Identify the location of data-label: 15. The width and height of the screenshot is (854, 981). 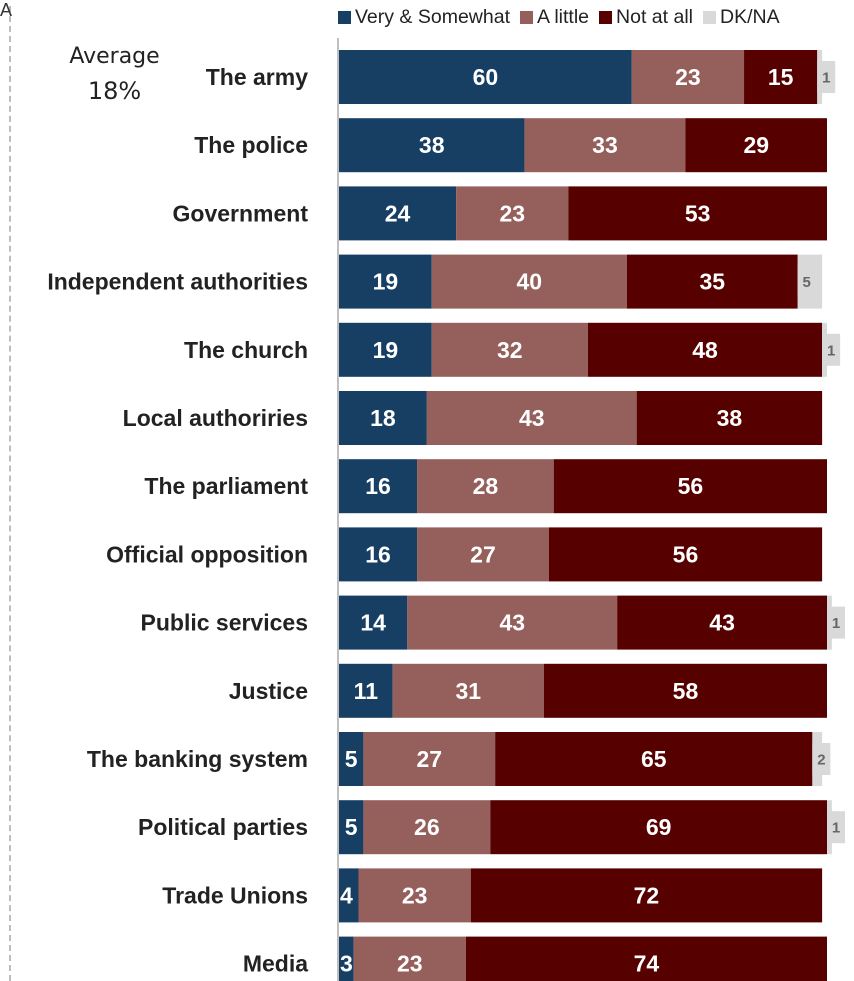
(781, 77).